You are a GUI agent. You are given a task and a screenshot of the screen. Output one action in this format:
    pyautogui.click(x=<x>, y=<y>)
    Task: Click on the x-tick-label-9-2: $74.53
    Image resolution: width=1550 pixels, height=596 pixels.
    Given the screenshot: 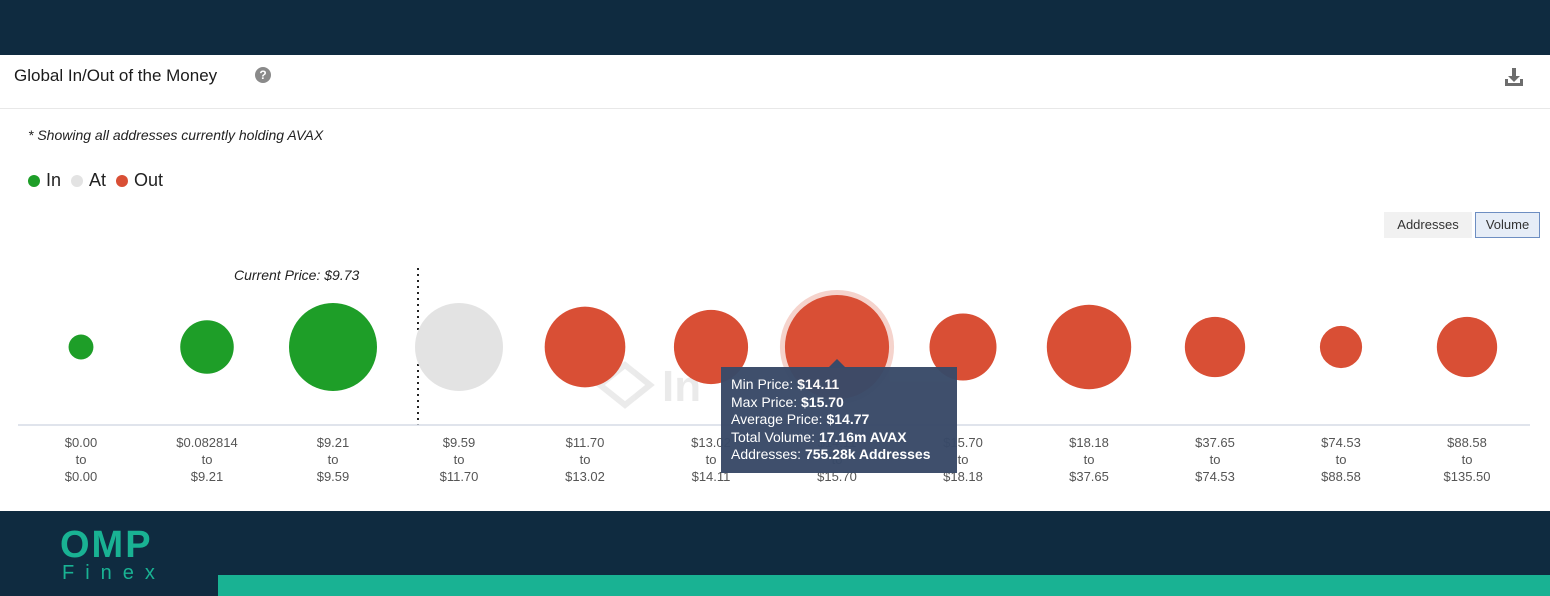 What is the action you would take?
    pyautogui.click(x=1215, y=476)
    